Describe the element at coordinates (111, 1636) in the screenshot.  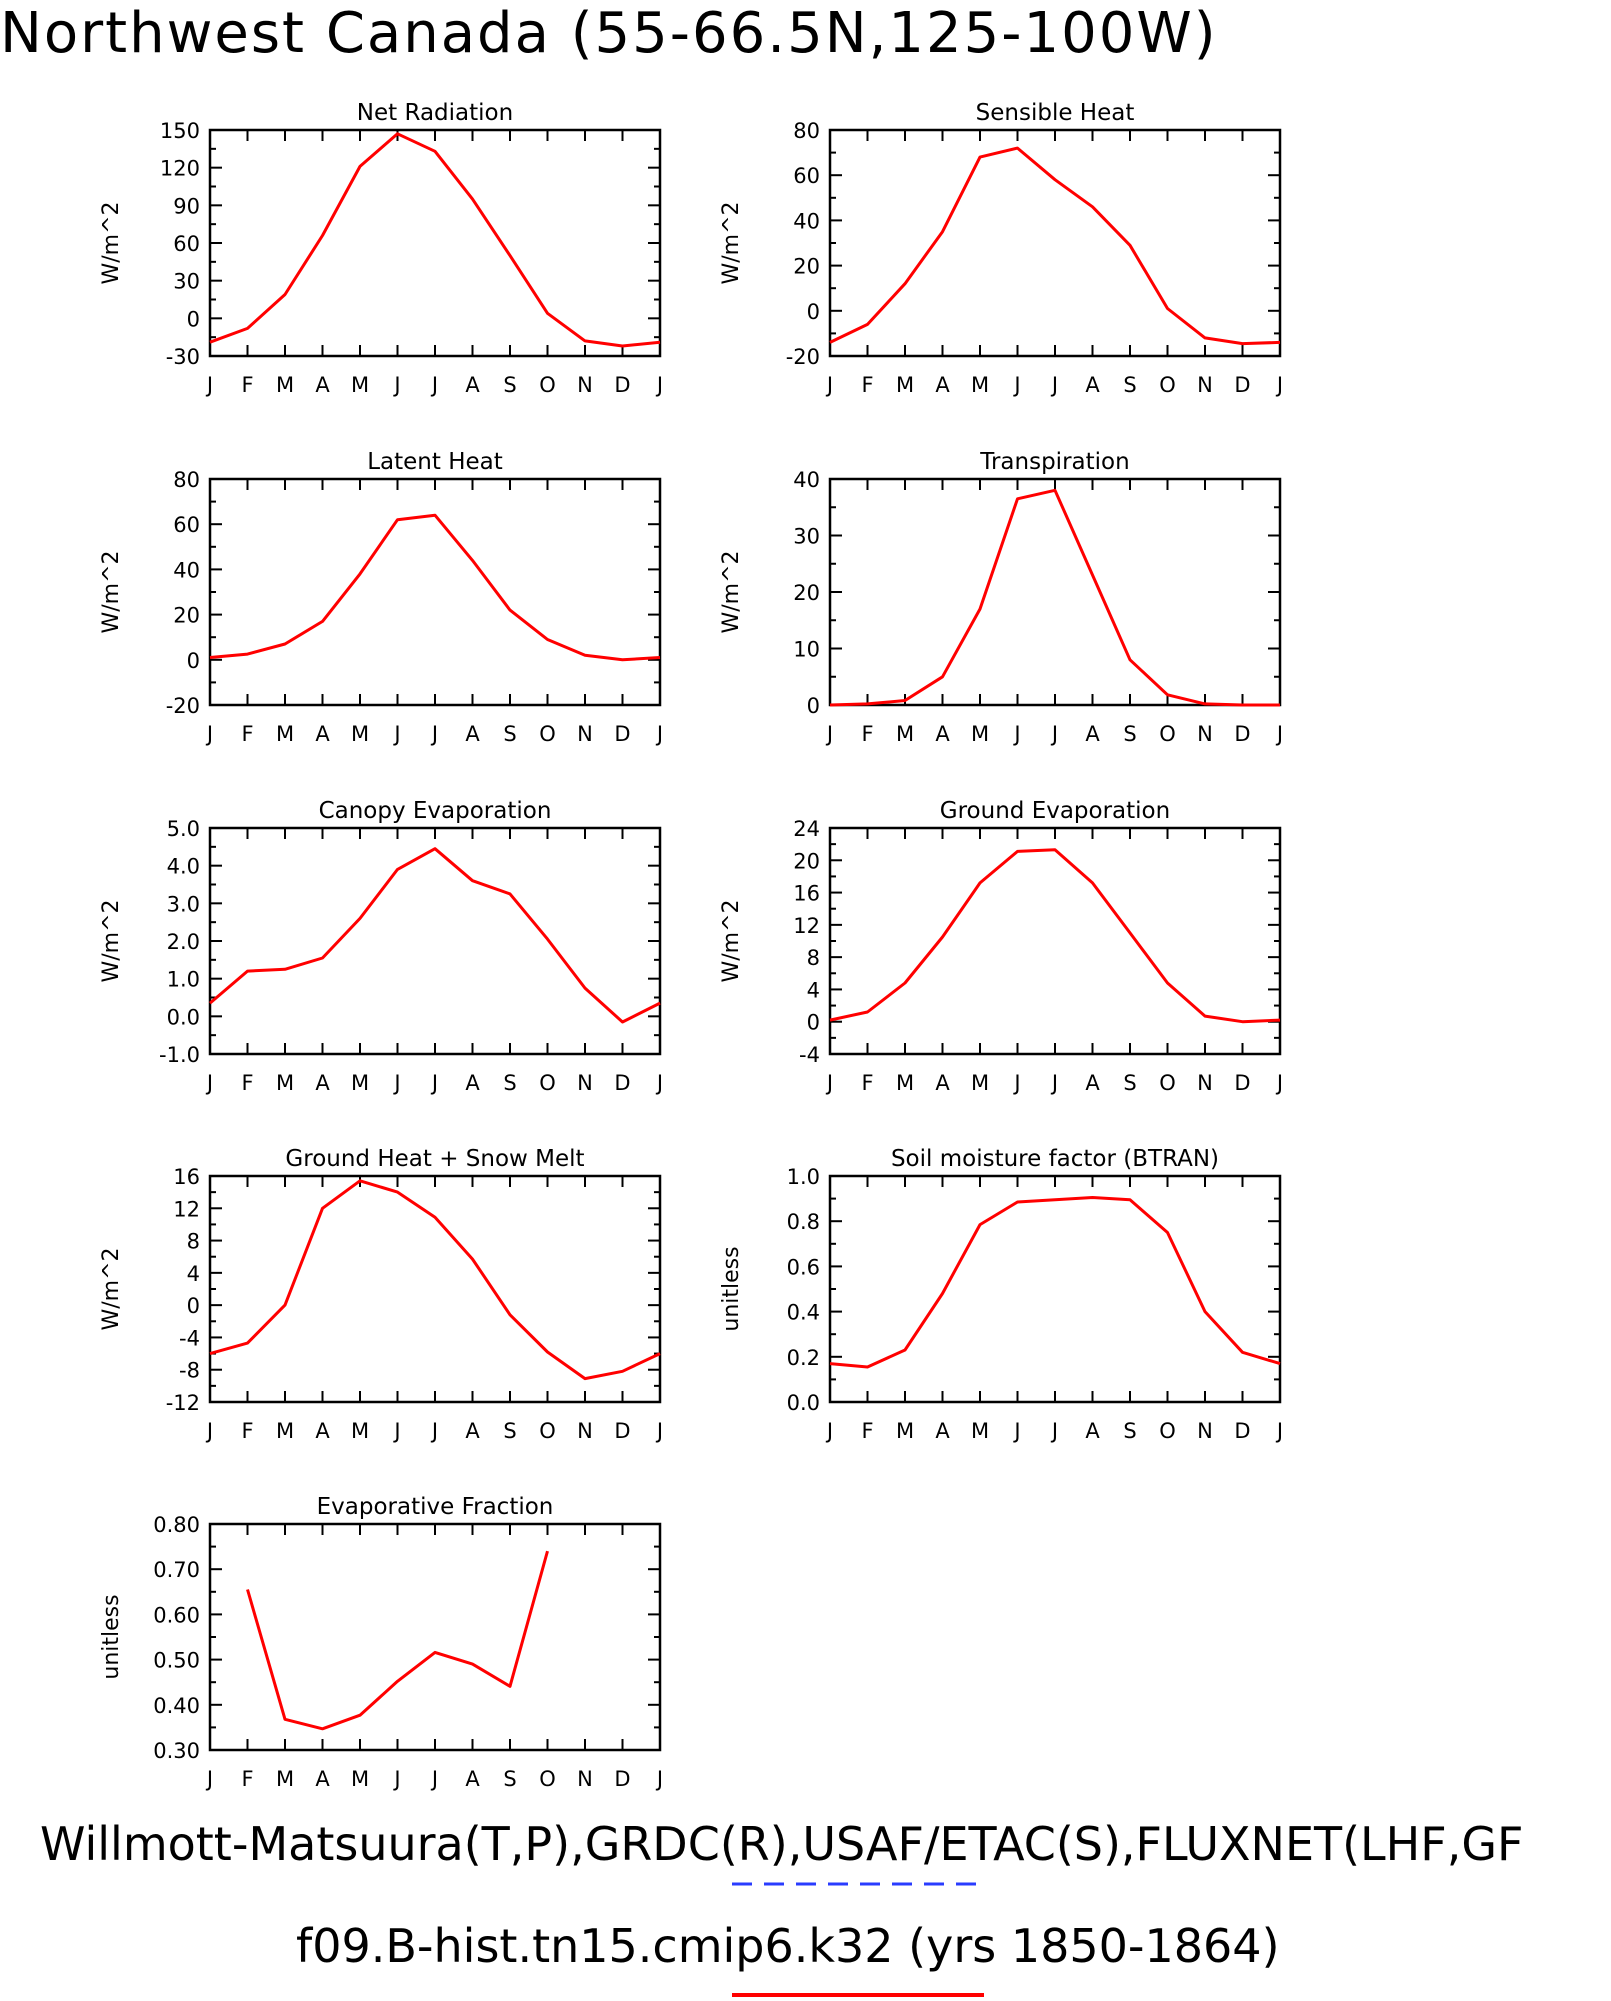
I see `y-axis-label: unitless` at that location.